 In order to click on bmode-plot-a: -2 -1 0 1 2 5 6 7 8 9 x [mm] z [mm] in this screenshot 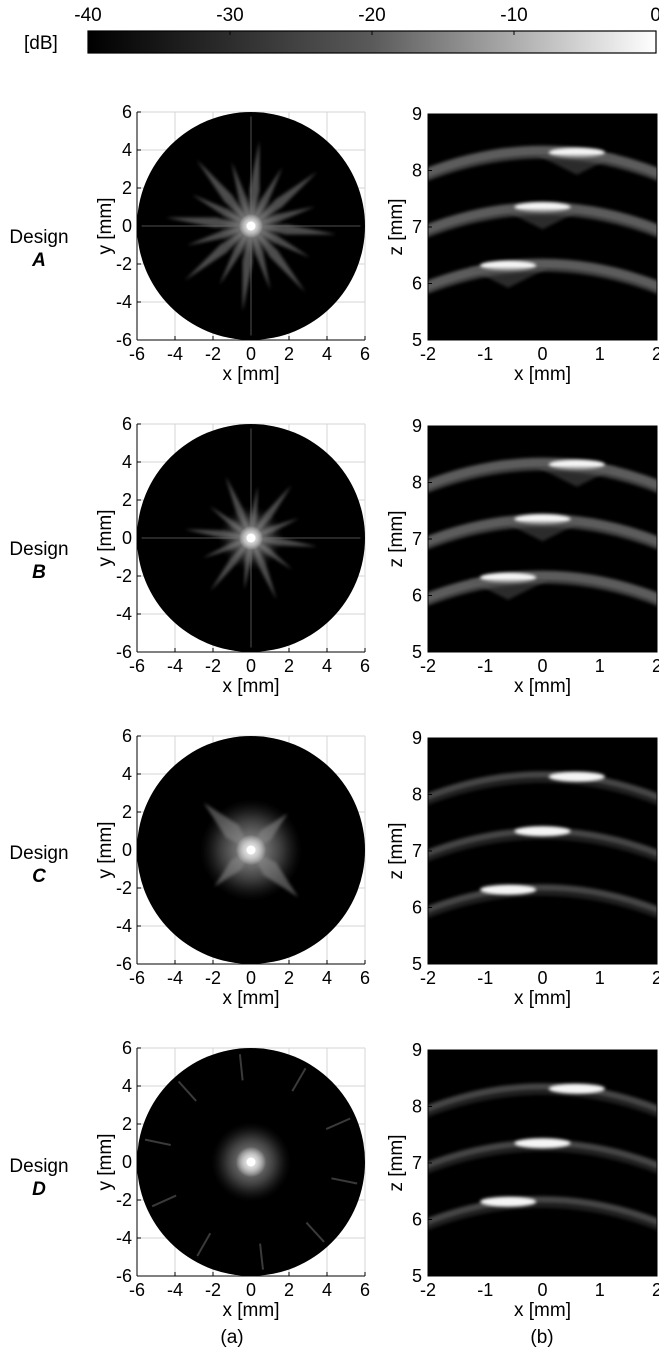, I will do `click(522, 244)`.